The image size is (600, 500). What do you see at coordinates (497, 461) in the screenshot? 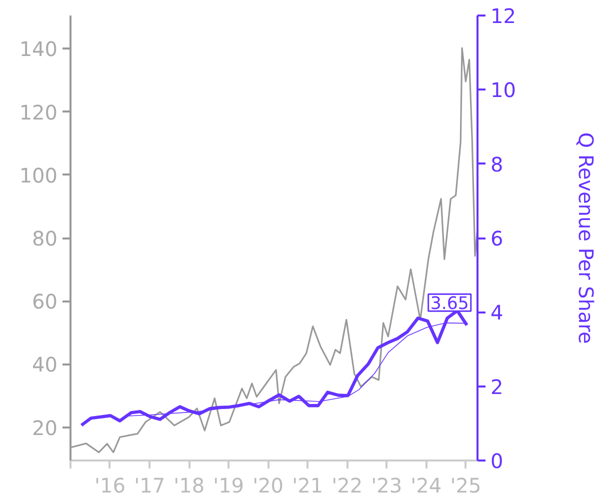
I see `y2-tick-label: 0` at bounding box center [497, 461].